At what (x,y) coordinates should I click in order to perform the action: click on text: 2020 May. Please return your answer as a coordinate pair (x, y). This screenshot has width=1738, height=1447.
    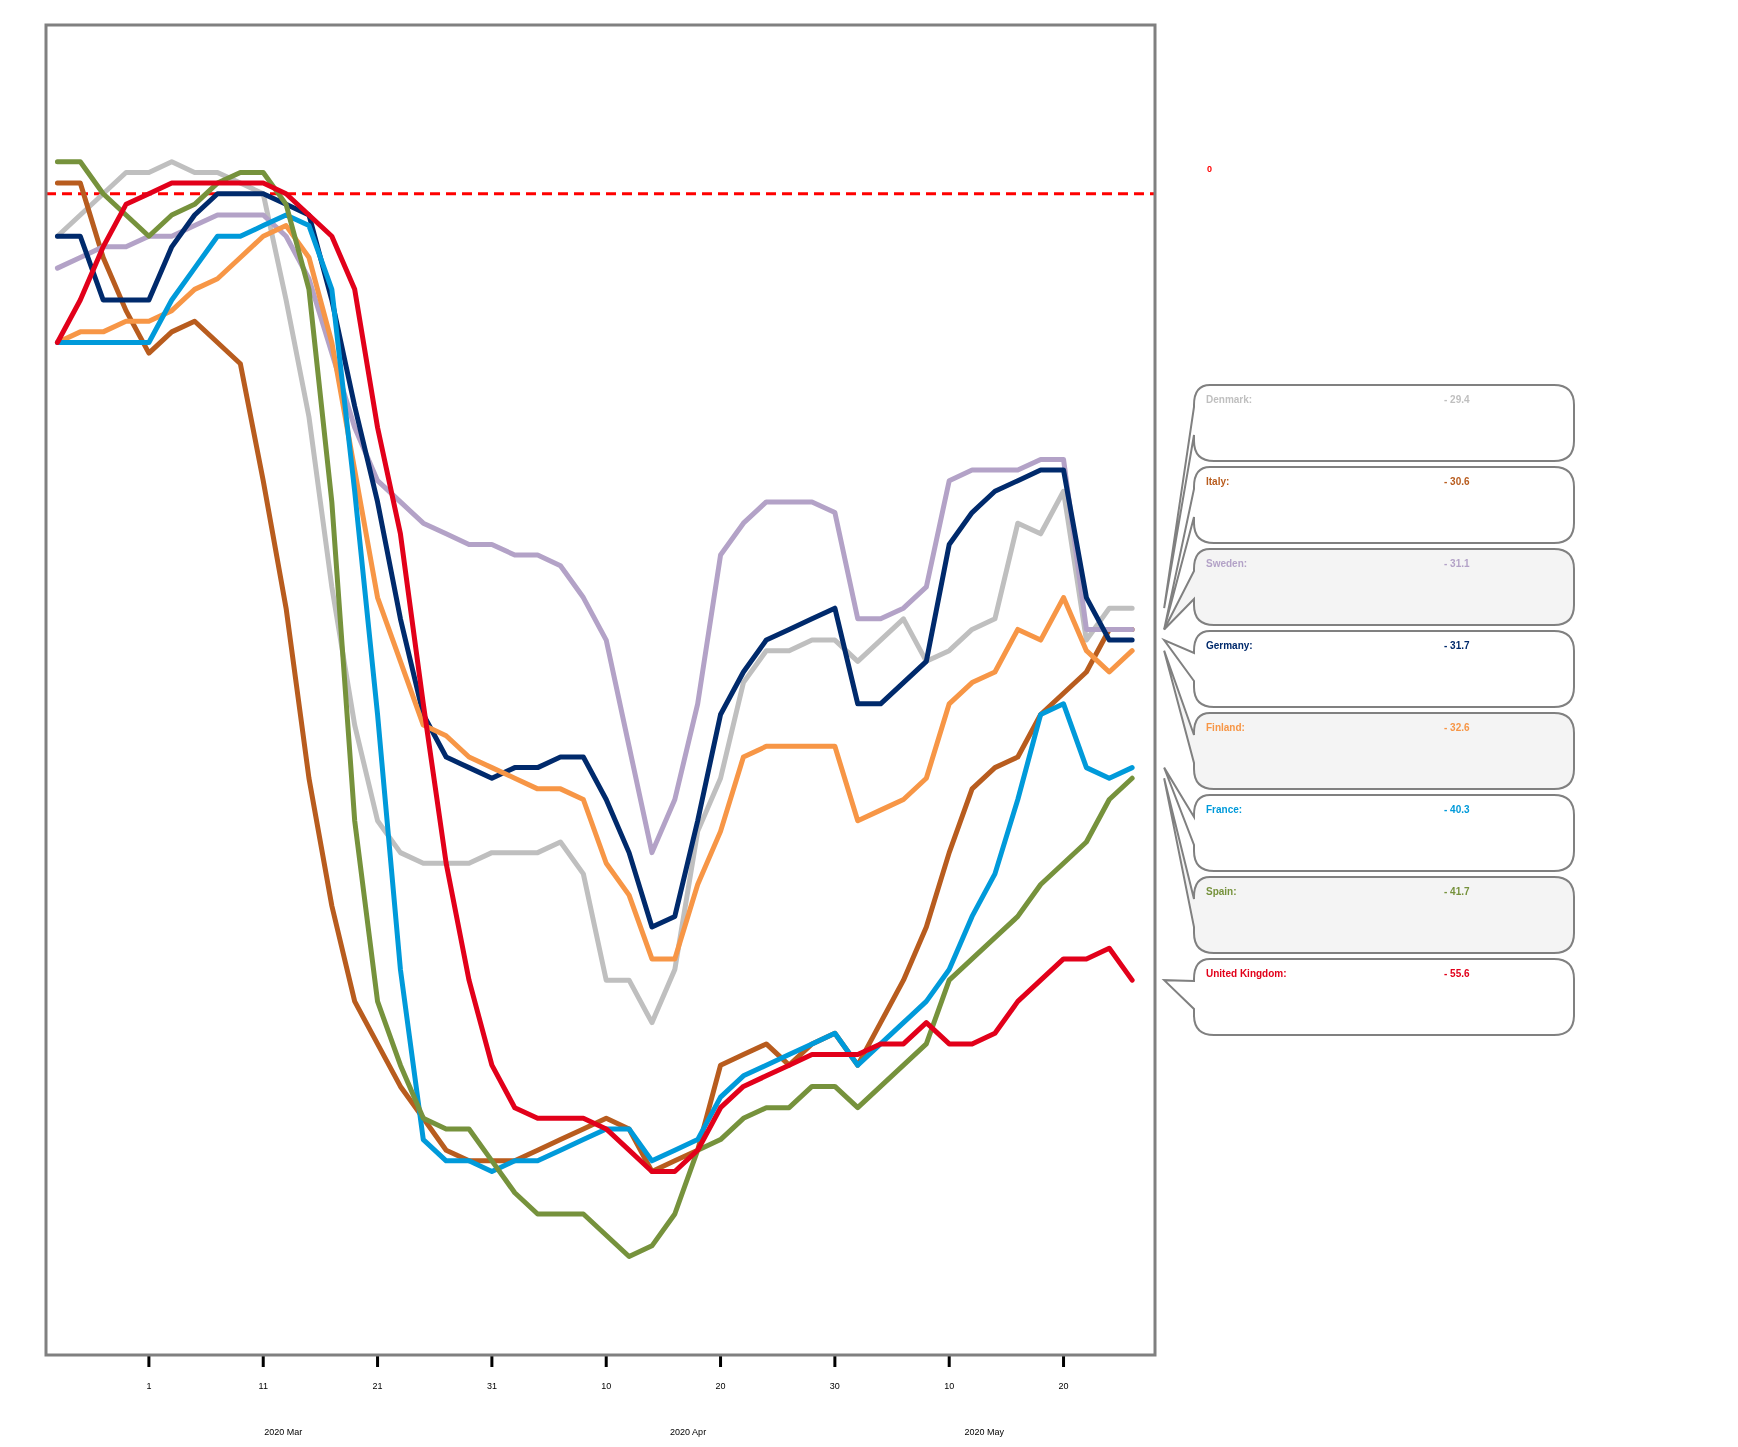
    Looking at the image, I should click on (984, 1432).